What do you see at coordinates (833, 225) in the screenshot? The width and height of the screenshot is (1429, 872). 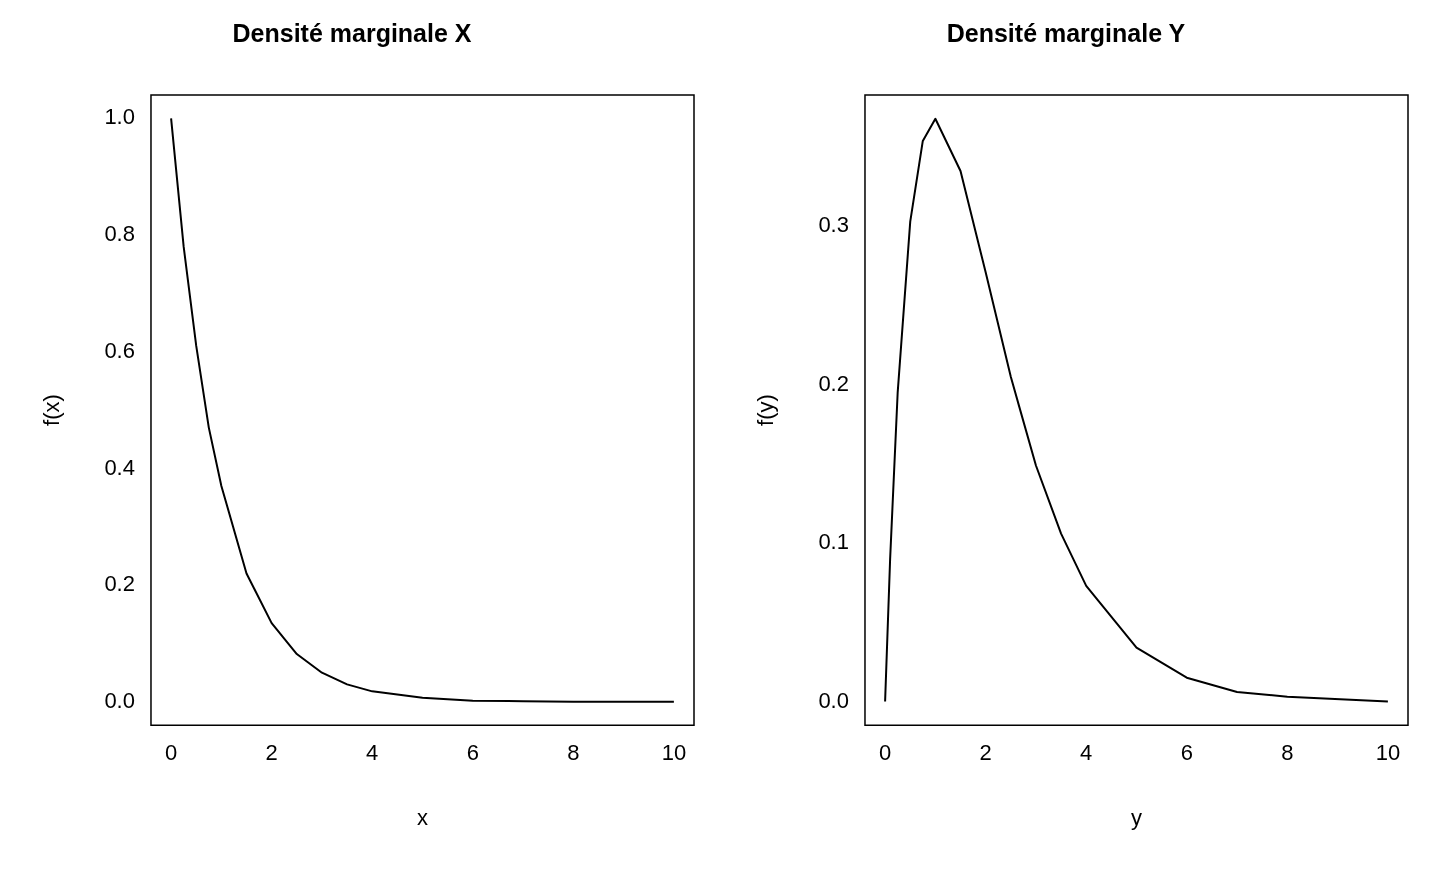 I see `y-tick-label: 0.3` at bounding box center [833, 225].